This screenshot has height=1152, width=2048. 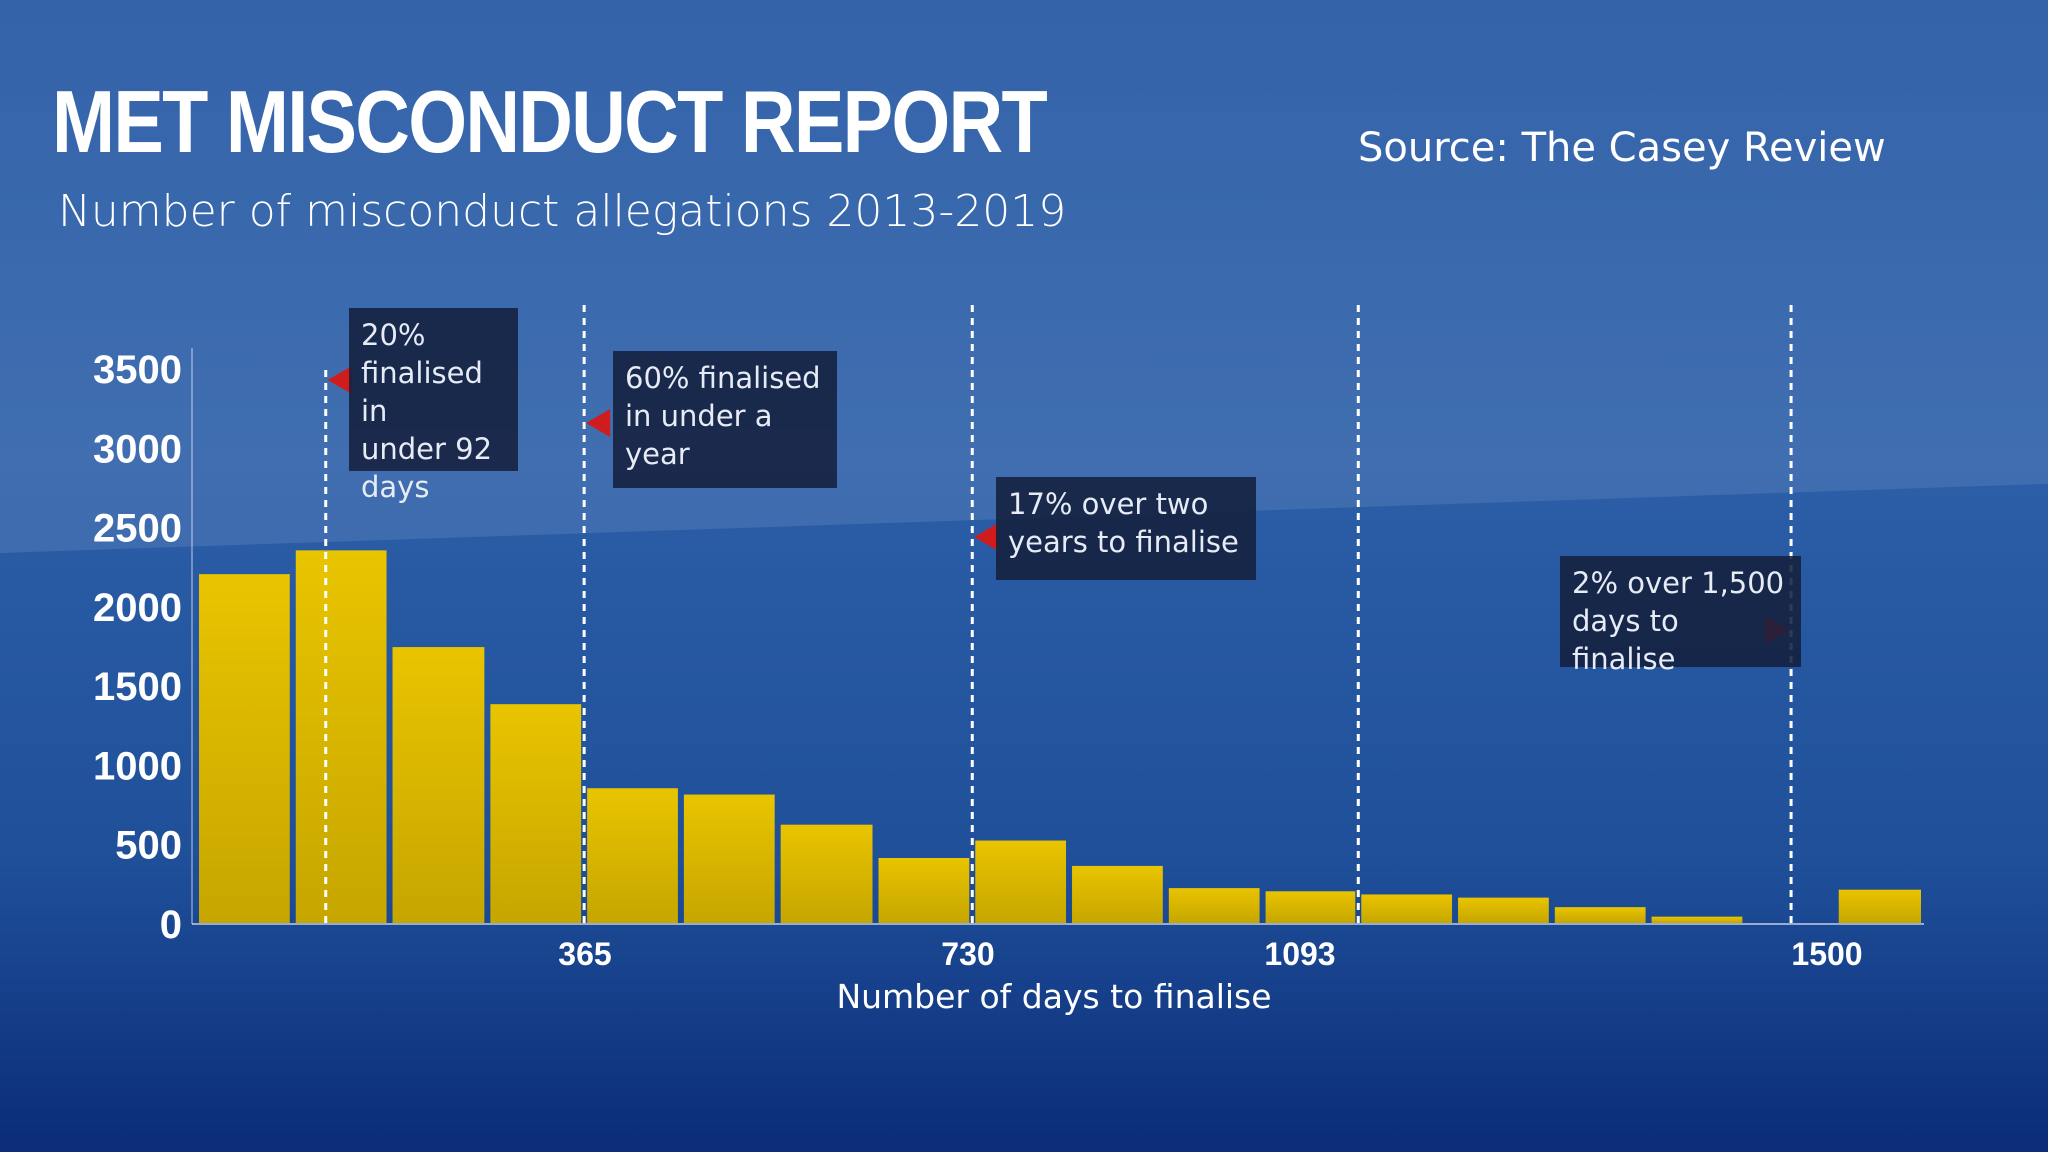 I want to click on marker-arrow-92-days, so click(x=339, y=380).